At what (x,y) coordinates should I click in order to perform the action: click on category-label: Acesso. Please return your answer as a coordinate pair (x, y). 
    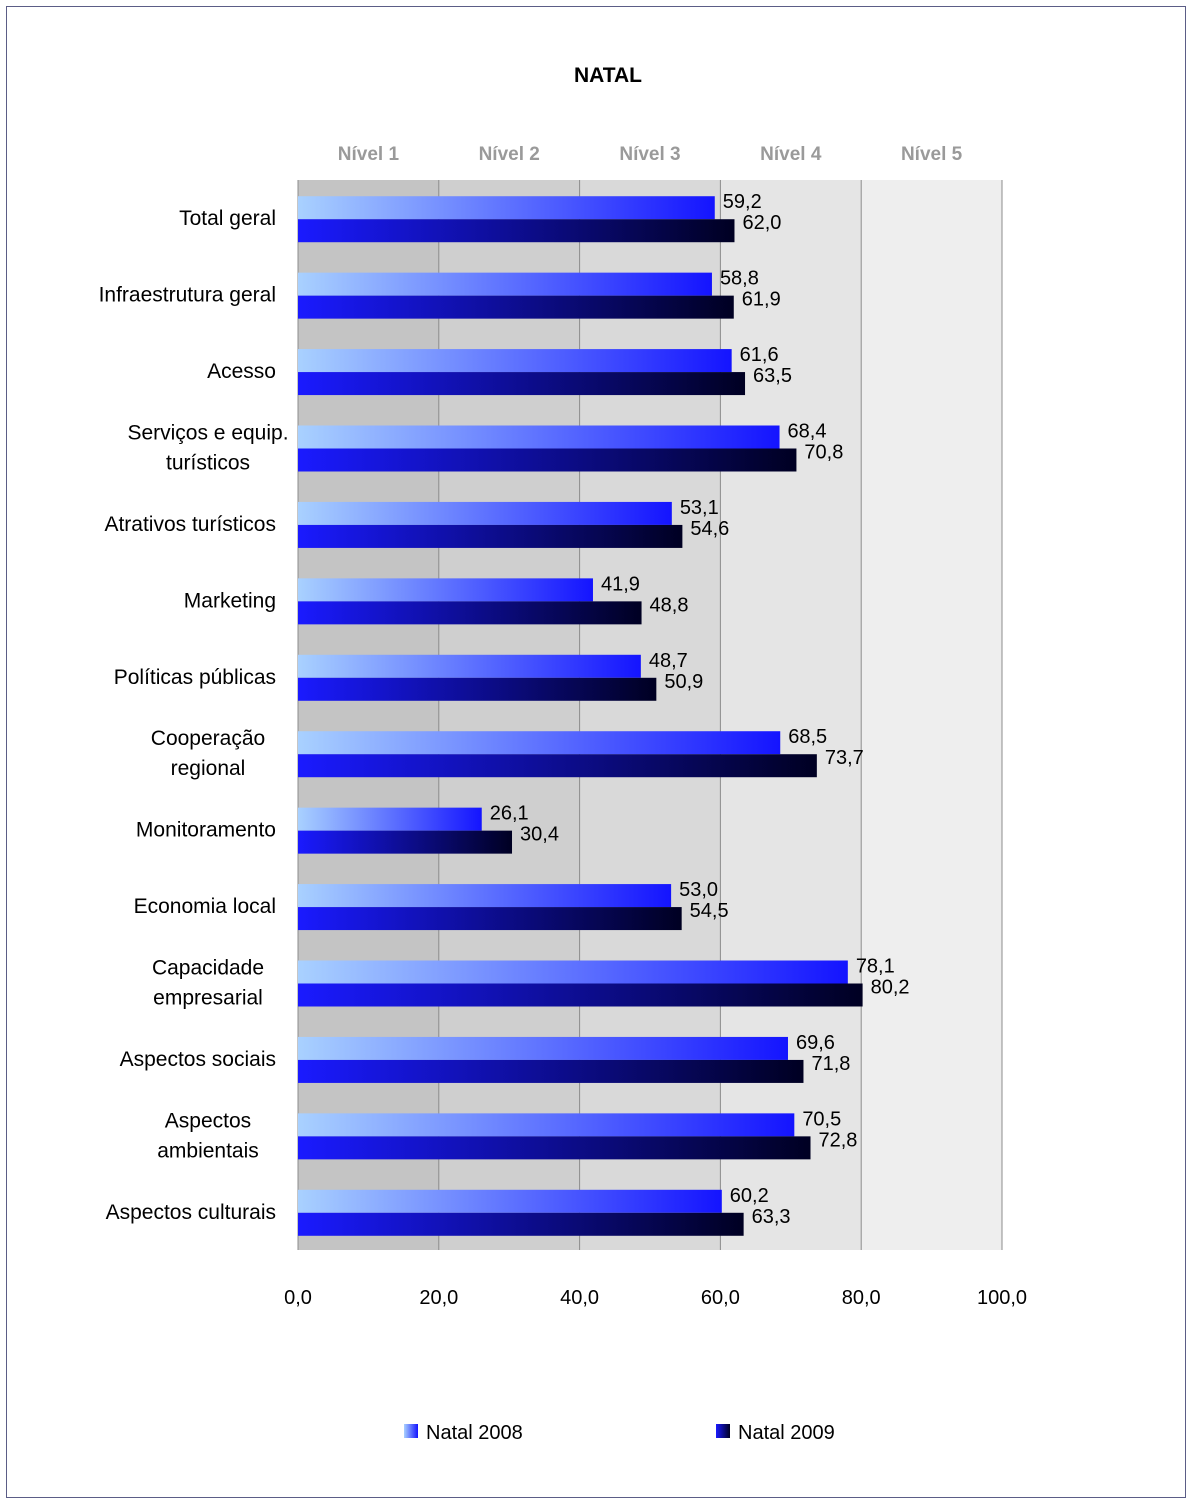
    Looking at the image, I should click on (241, 371).